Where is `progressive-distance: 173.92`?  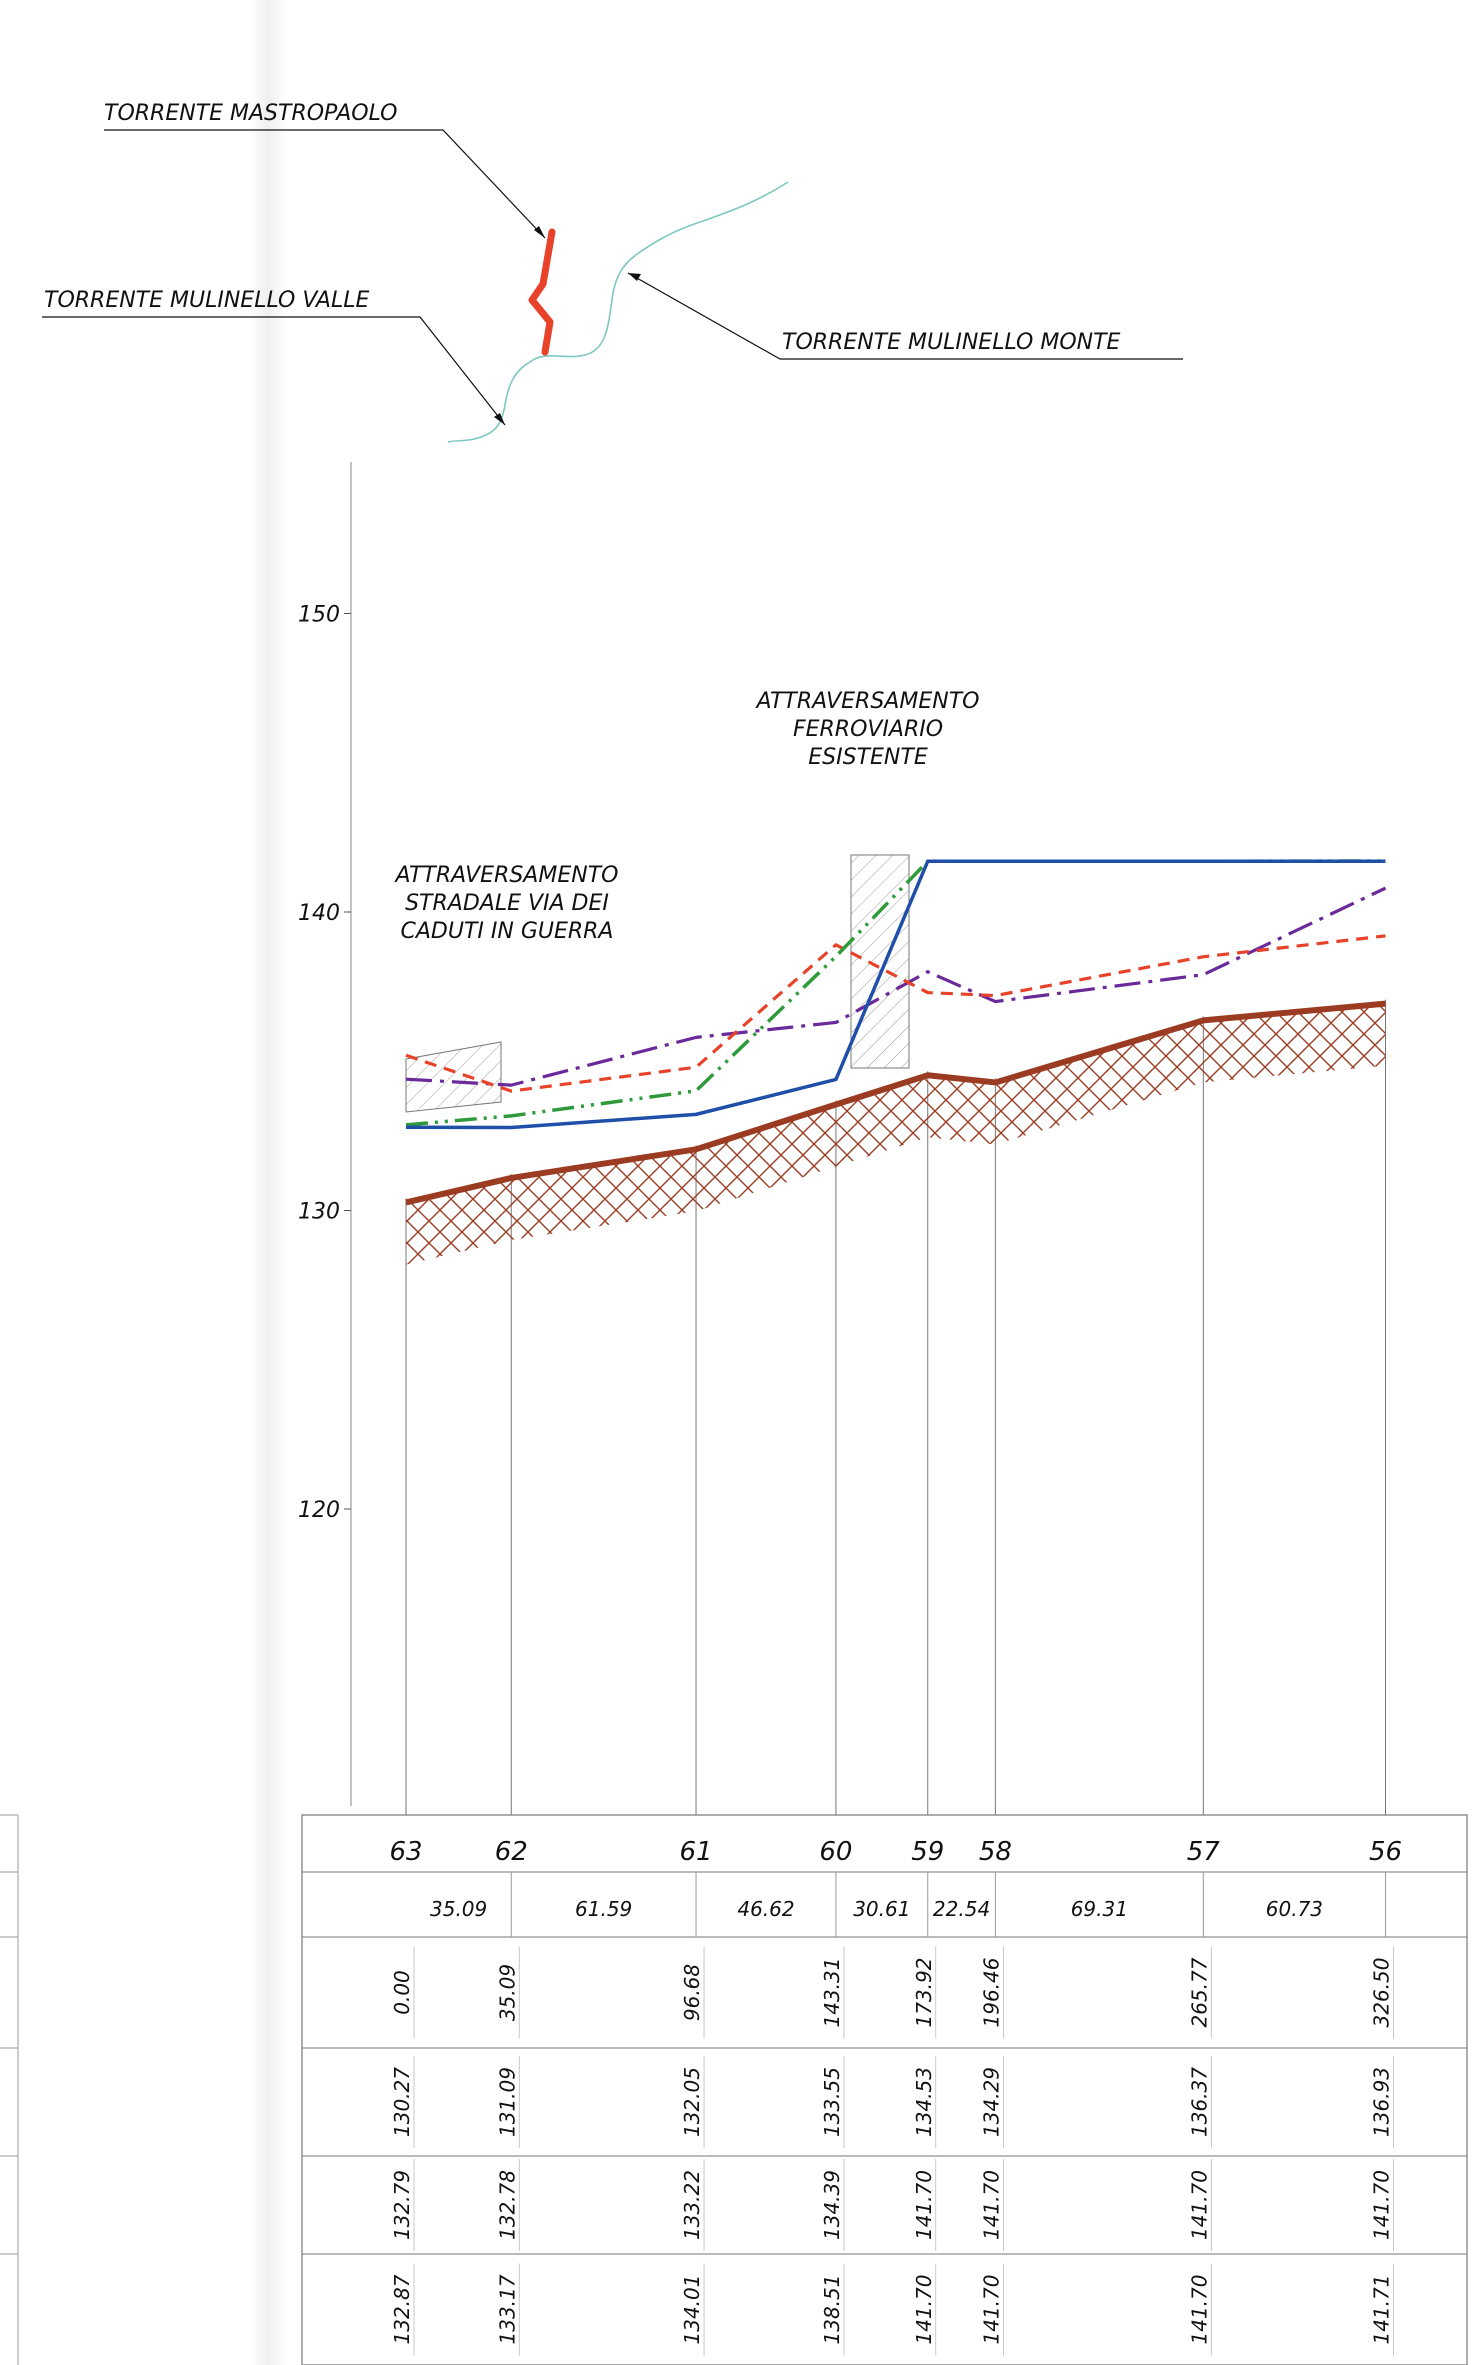 progressive-distance: 173.92 is located at coordinates (924, 1993).